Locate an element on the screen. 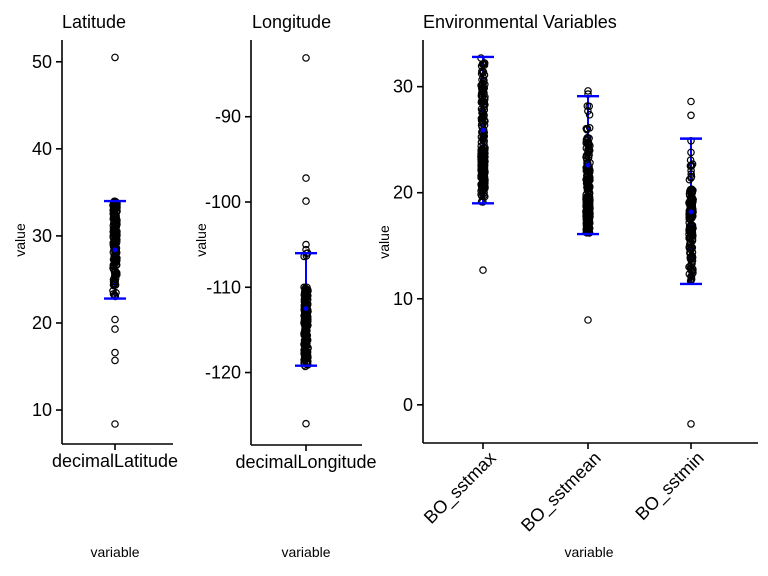  y-axis-title-environmental: value is located at coordinates (384, 242).